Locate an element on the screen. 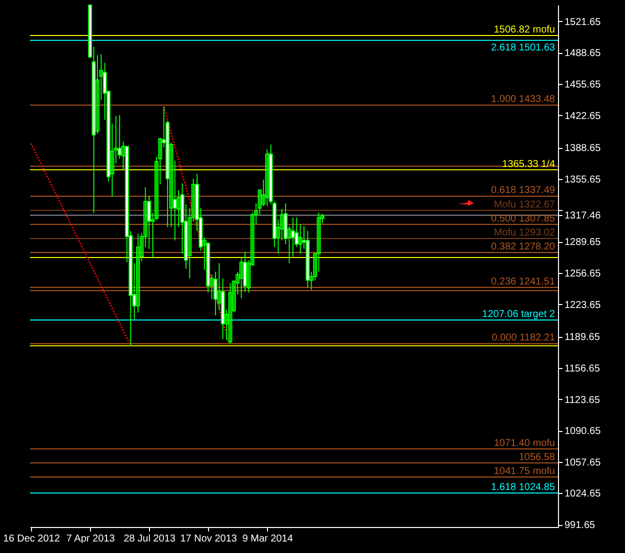 The height and width of the screenshot is (553, 625). x-tick-label: 28 Jul 2013 is located at coordinates (150, 539).